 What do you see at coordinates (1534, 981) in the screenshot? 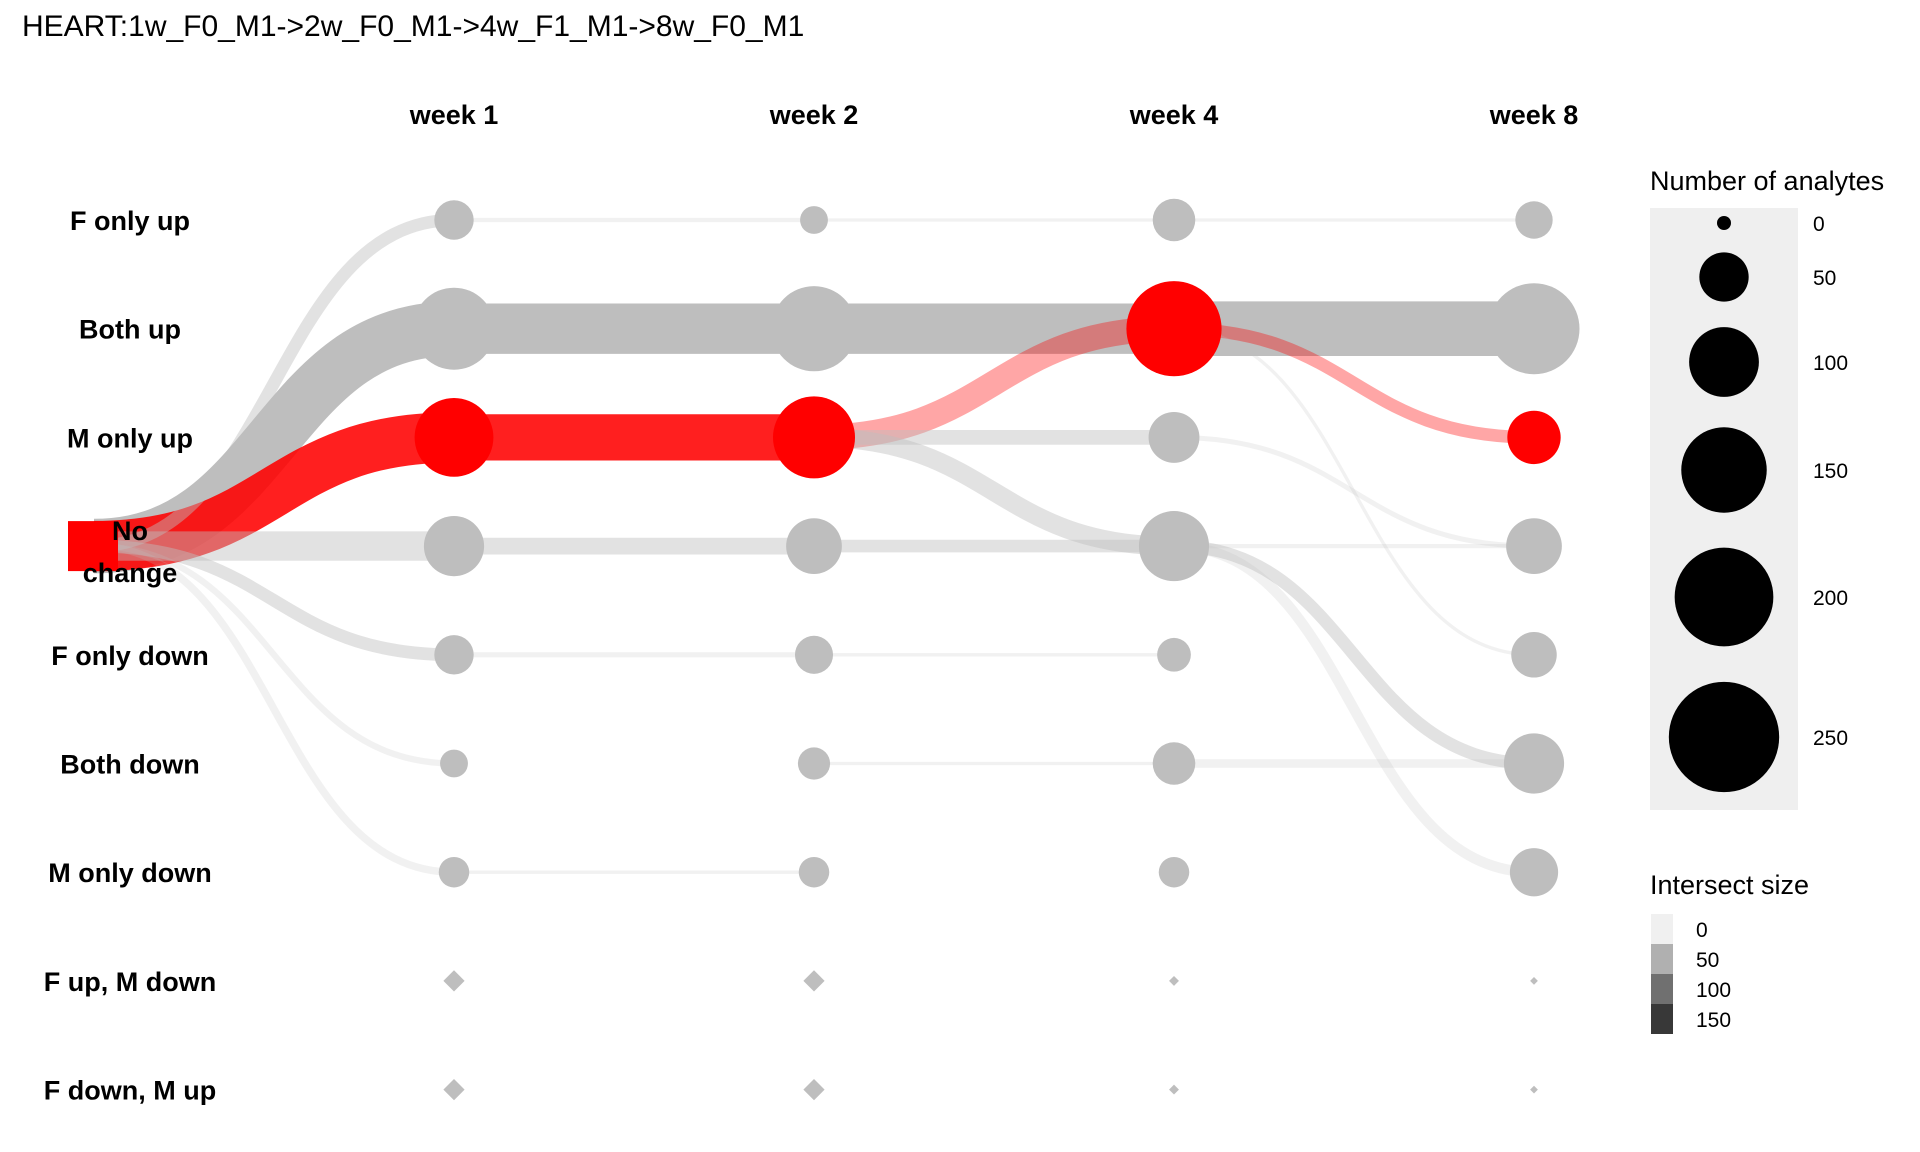
I see `node-week-8-f-up-m-down` at bounding box center [1534, 981].